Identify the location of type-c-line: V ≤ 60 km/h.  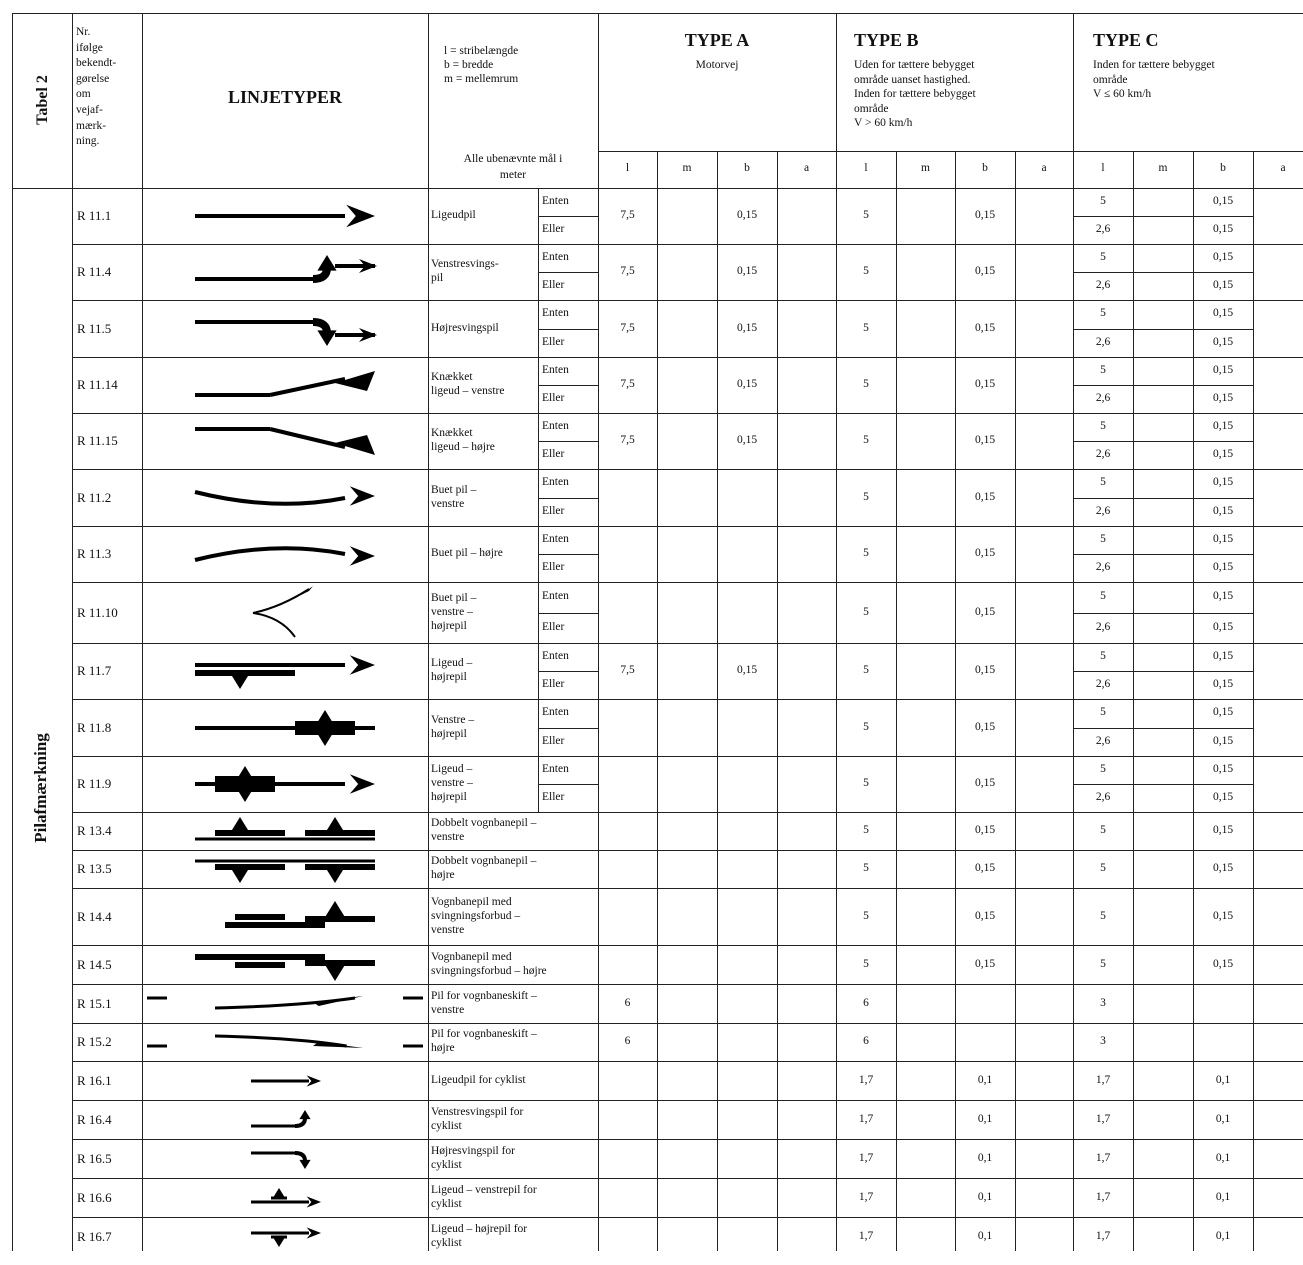
(1122, 94).